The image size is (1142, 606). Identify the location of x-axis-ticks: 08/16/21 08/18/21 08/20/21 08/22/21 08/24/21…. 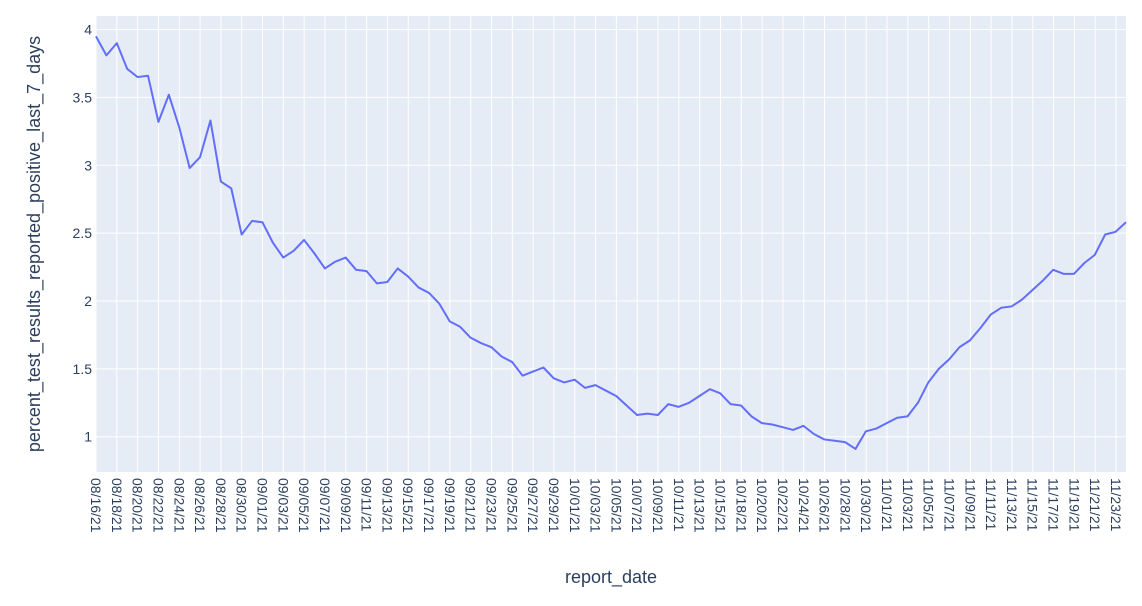
(606, 505).